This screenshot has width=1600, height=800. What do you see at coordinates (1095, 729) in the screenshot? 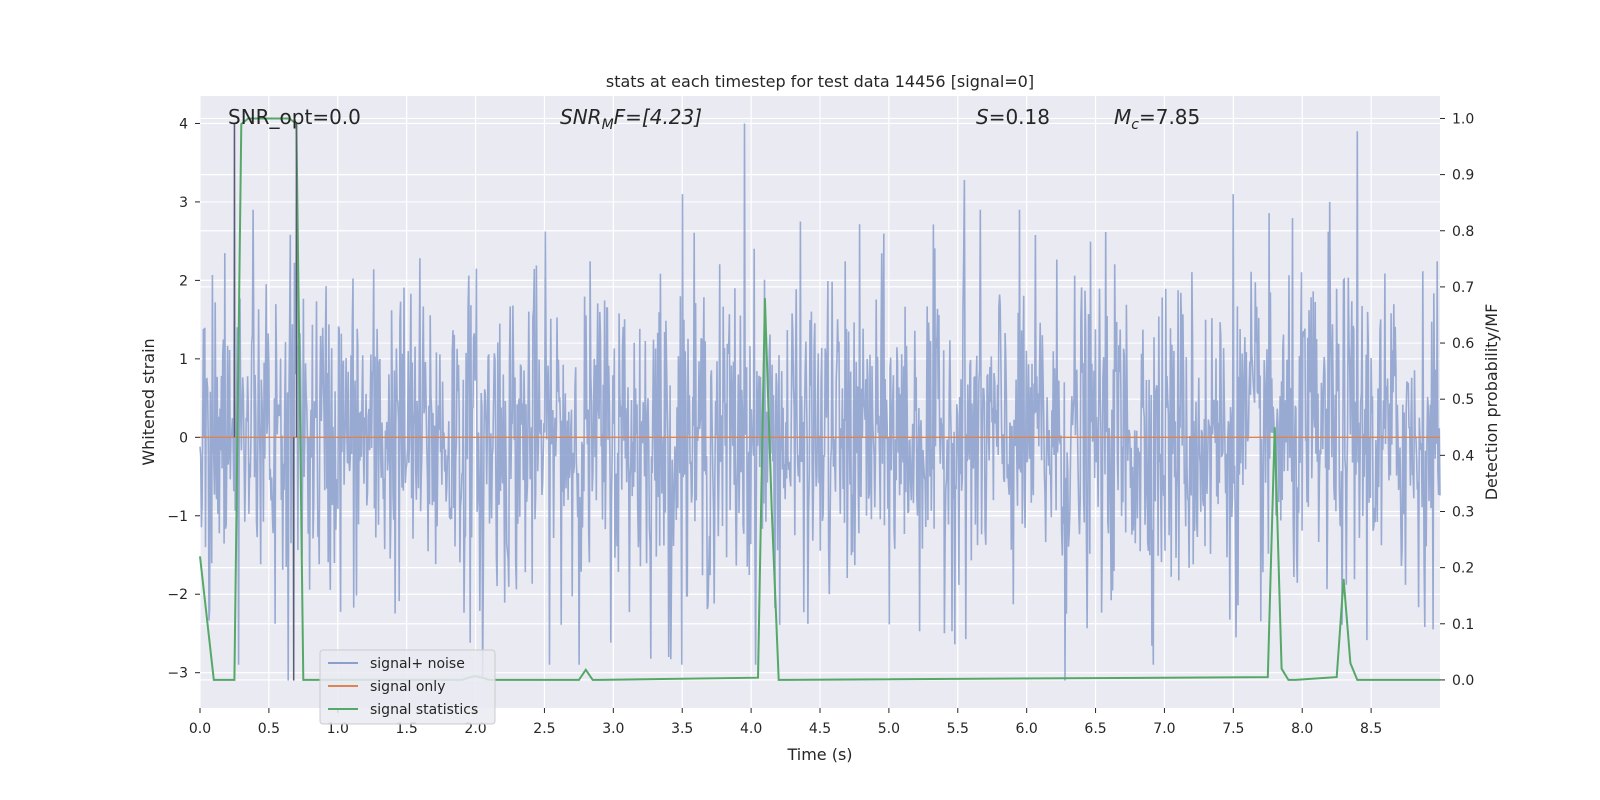
I see `x-tick-label-13: 6.5` at bounding box center [1095, 729].